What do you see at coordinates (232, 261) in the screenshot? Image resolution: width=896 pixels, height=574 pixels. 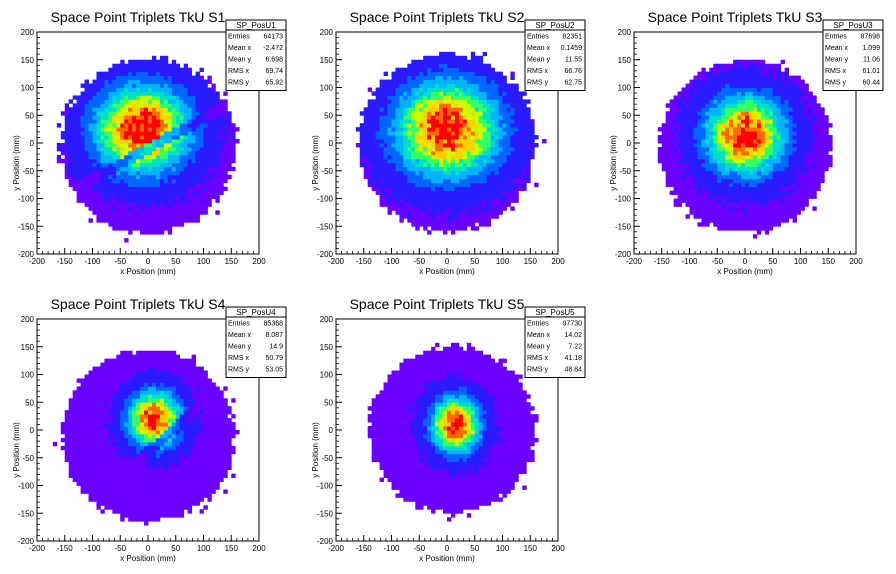 I see `x-tick-label: 150` at bounding box center [232, 261].